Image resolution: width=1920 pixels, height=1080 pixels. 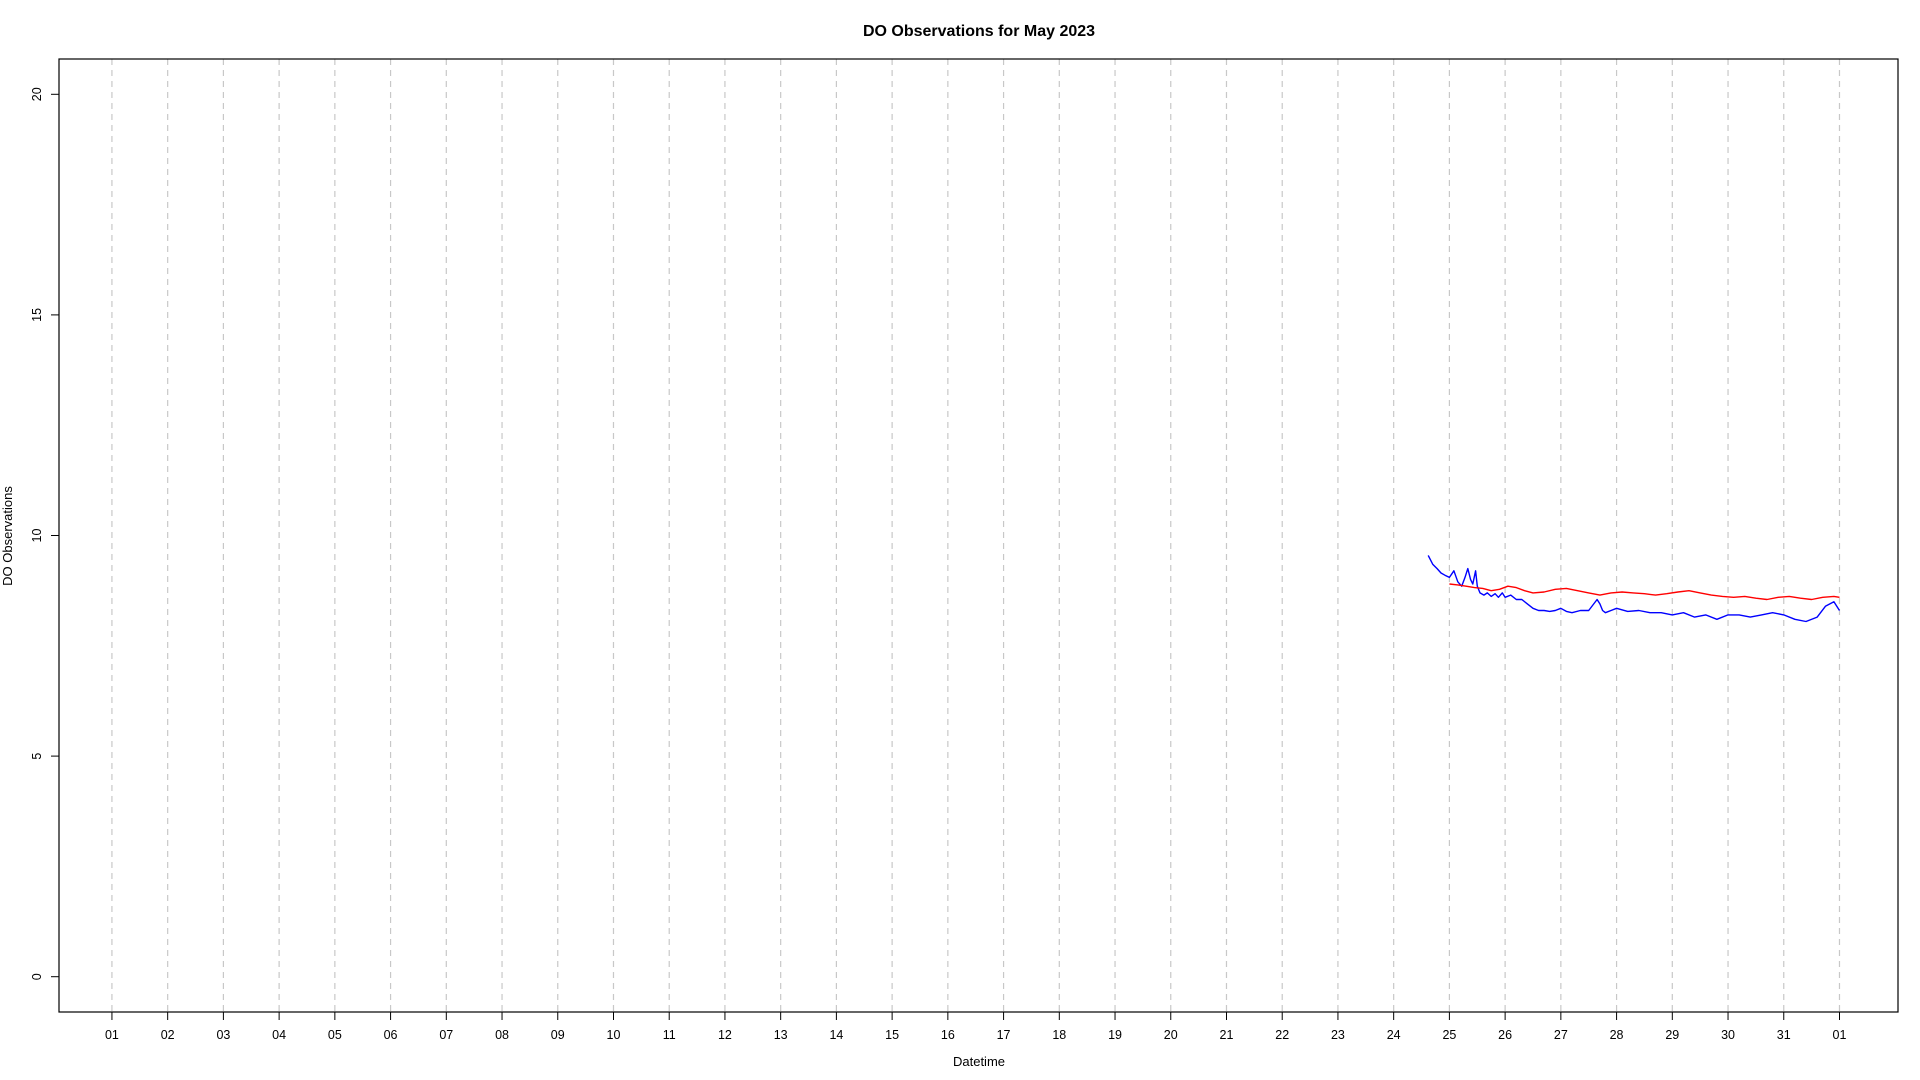 I want to click on x-tick-label: 31, so click(x=1784, y=1035).